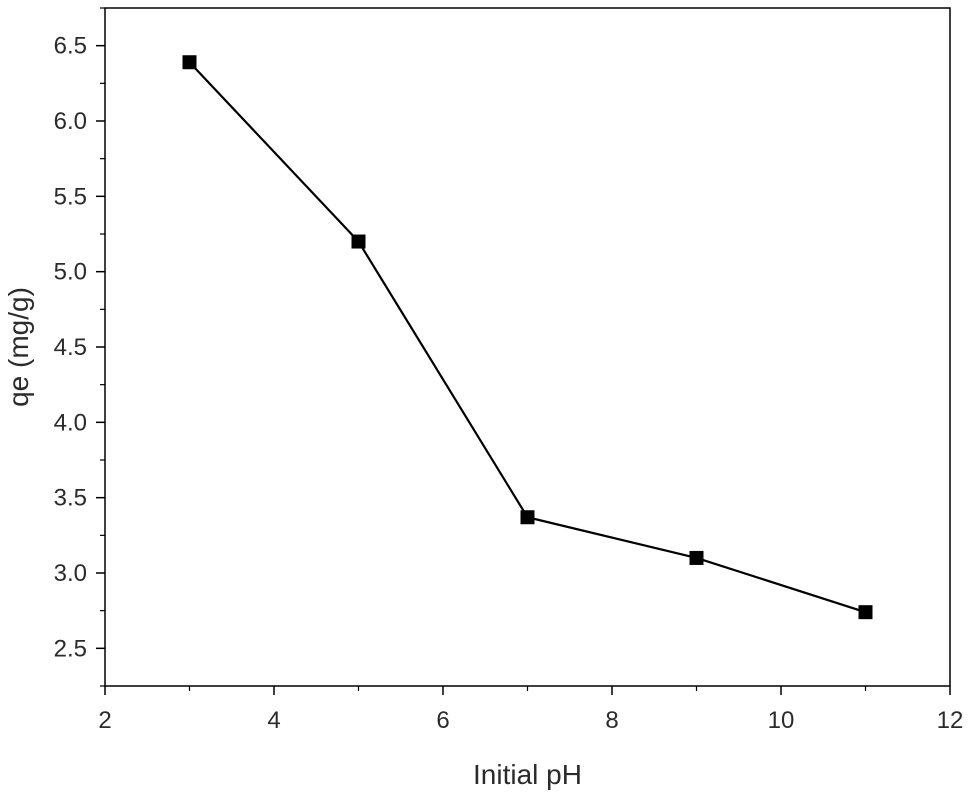  Describe the element at coordinates (70, 46) in the screenshot. I see `y-tick-label: 6.5` at that location.